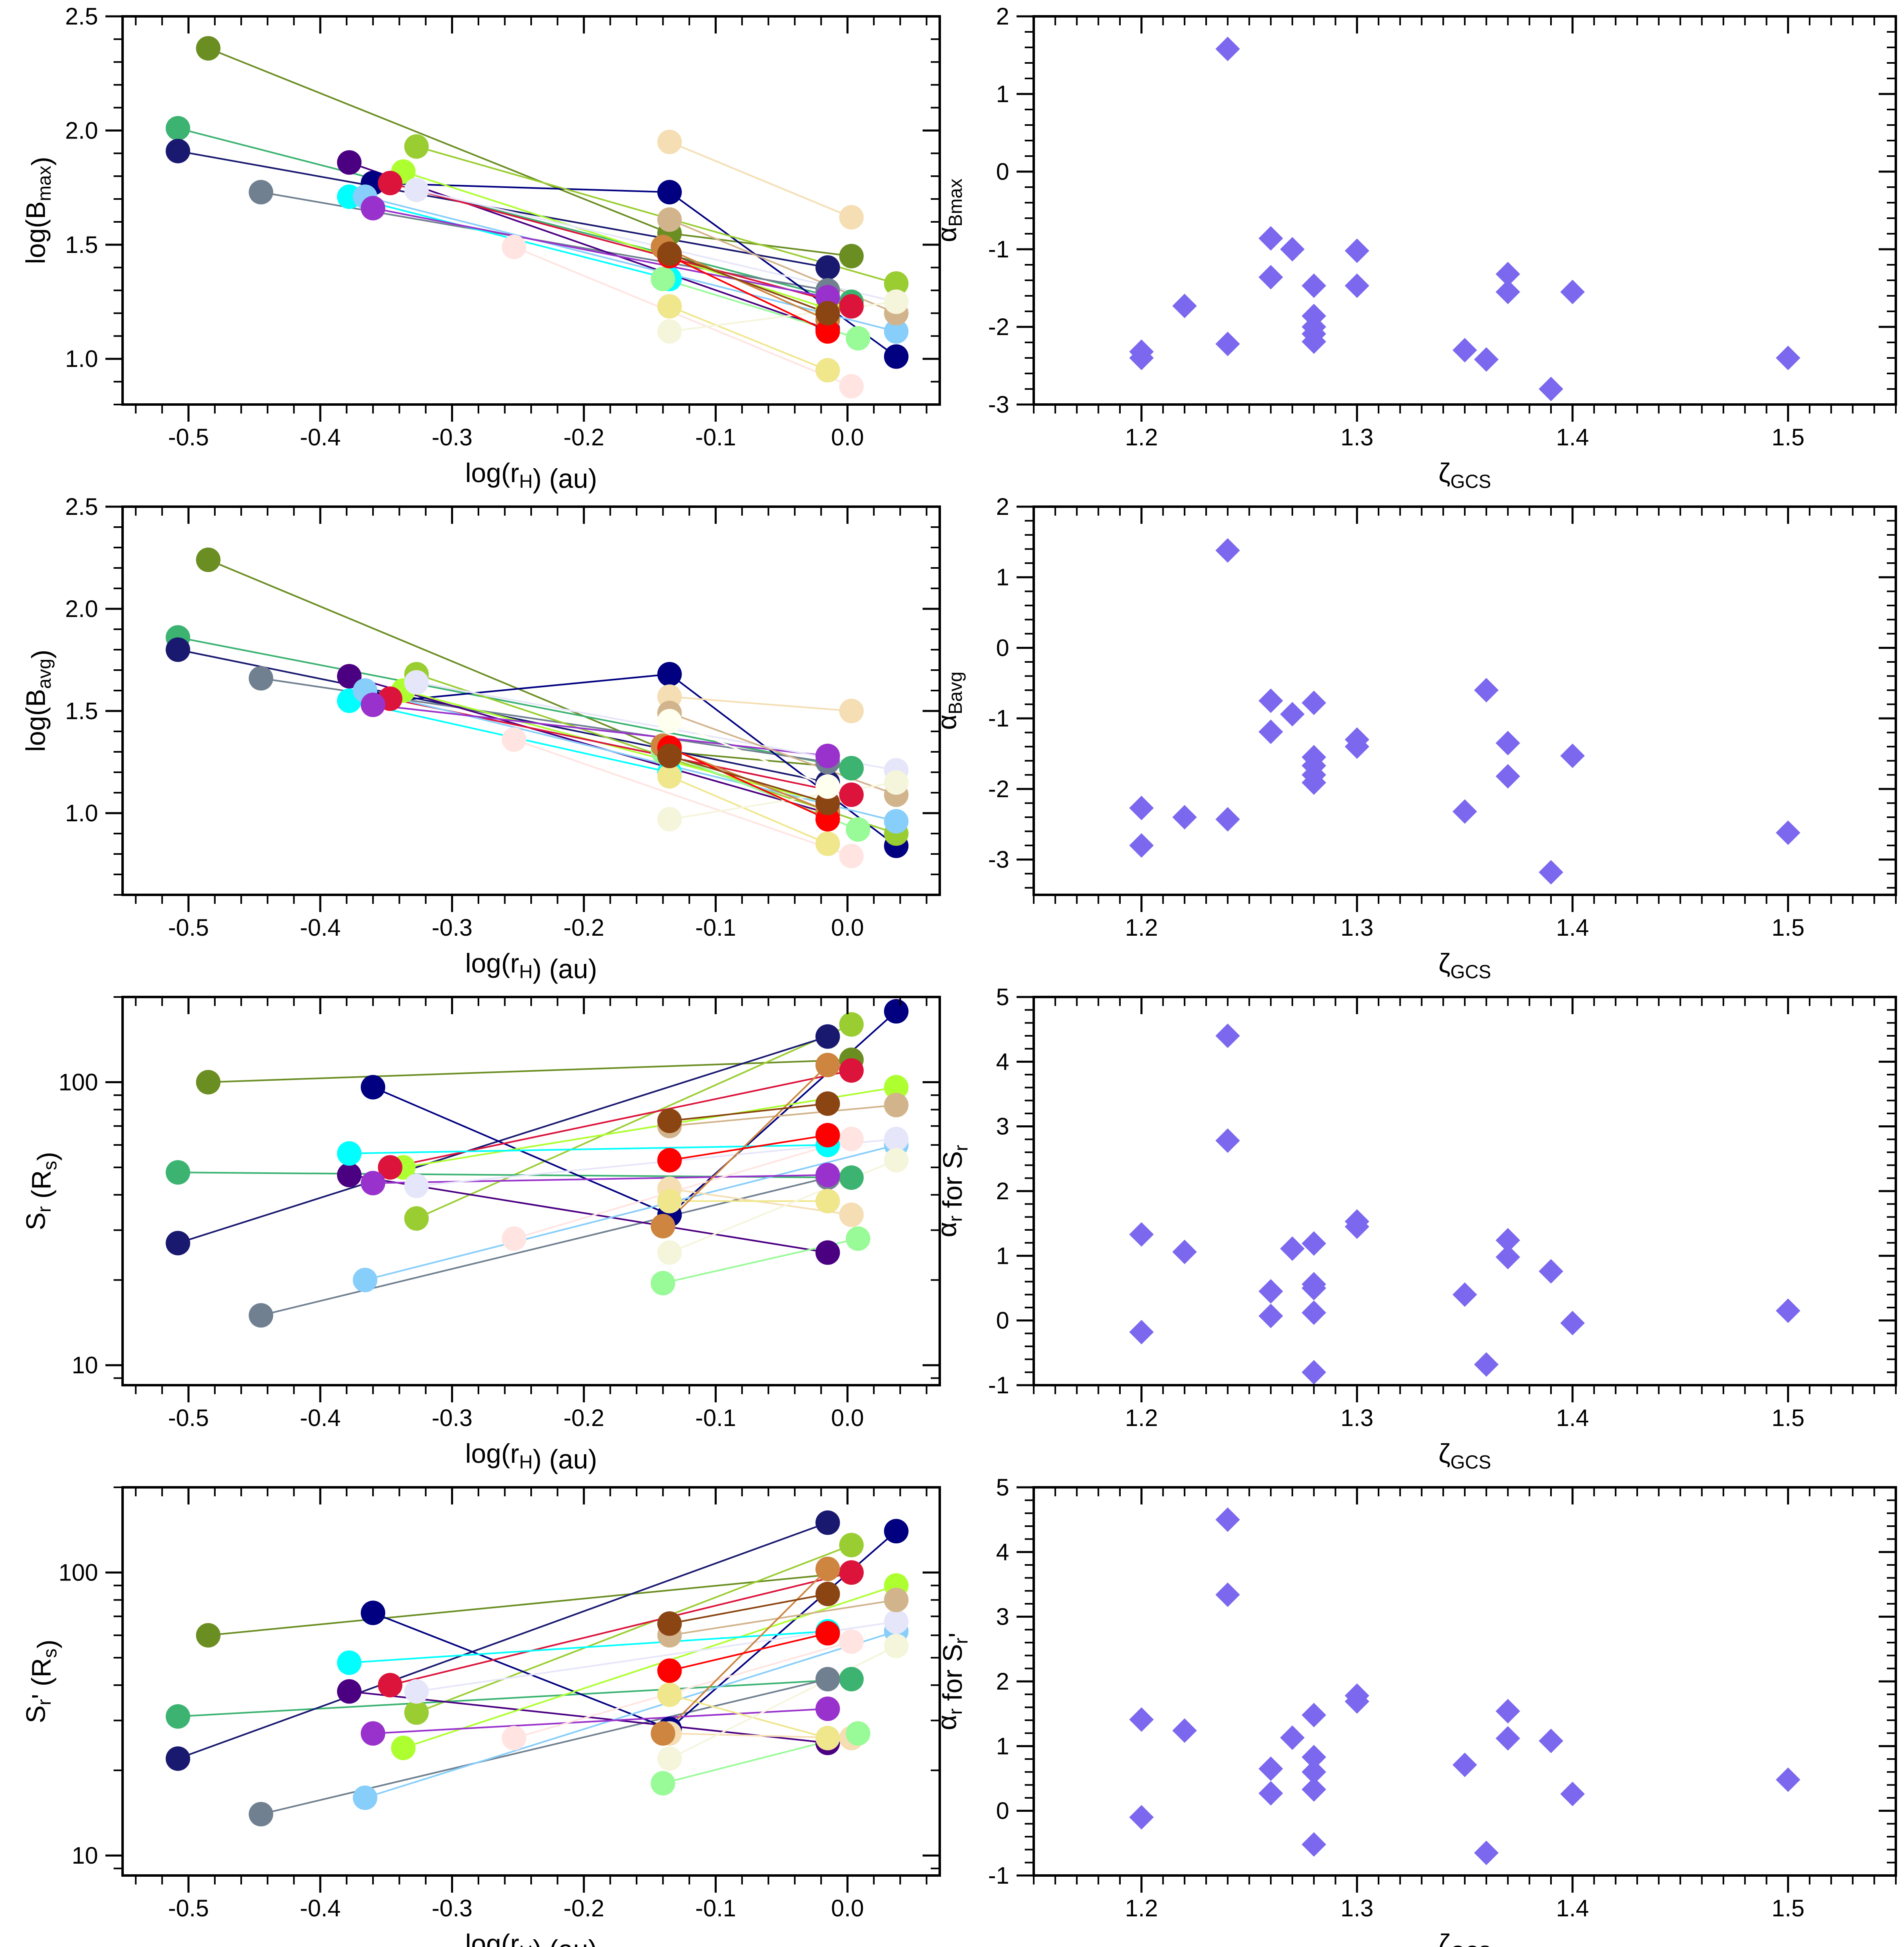 This screenshot has height=1947, width=1904. Describe the element at coordinates (998, 327) in the screenshot. I see `y-tick-label: -2` at that location.